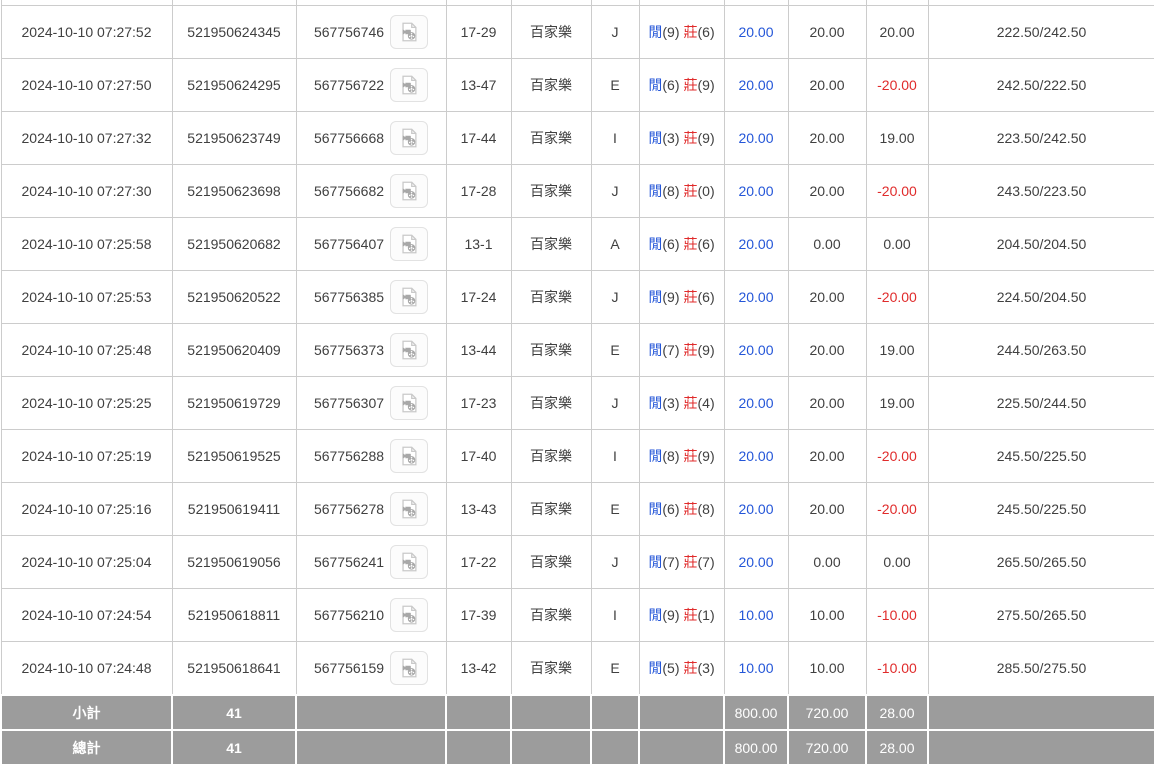 The image size is (1154, 778). I want to click on cell-round-id: 567756746, so click(371, 32).